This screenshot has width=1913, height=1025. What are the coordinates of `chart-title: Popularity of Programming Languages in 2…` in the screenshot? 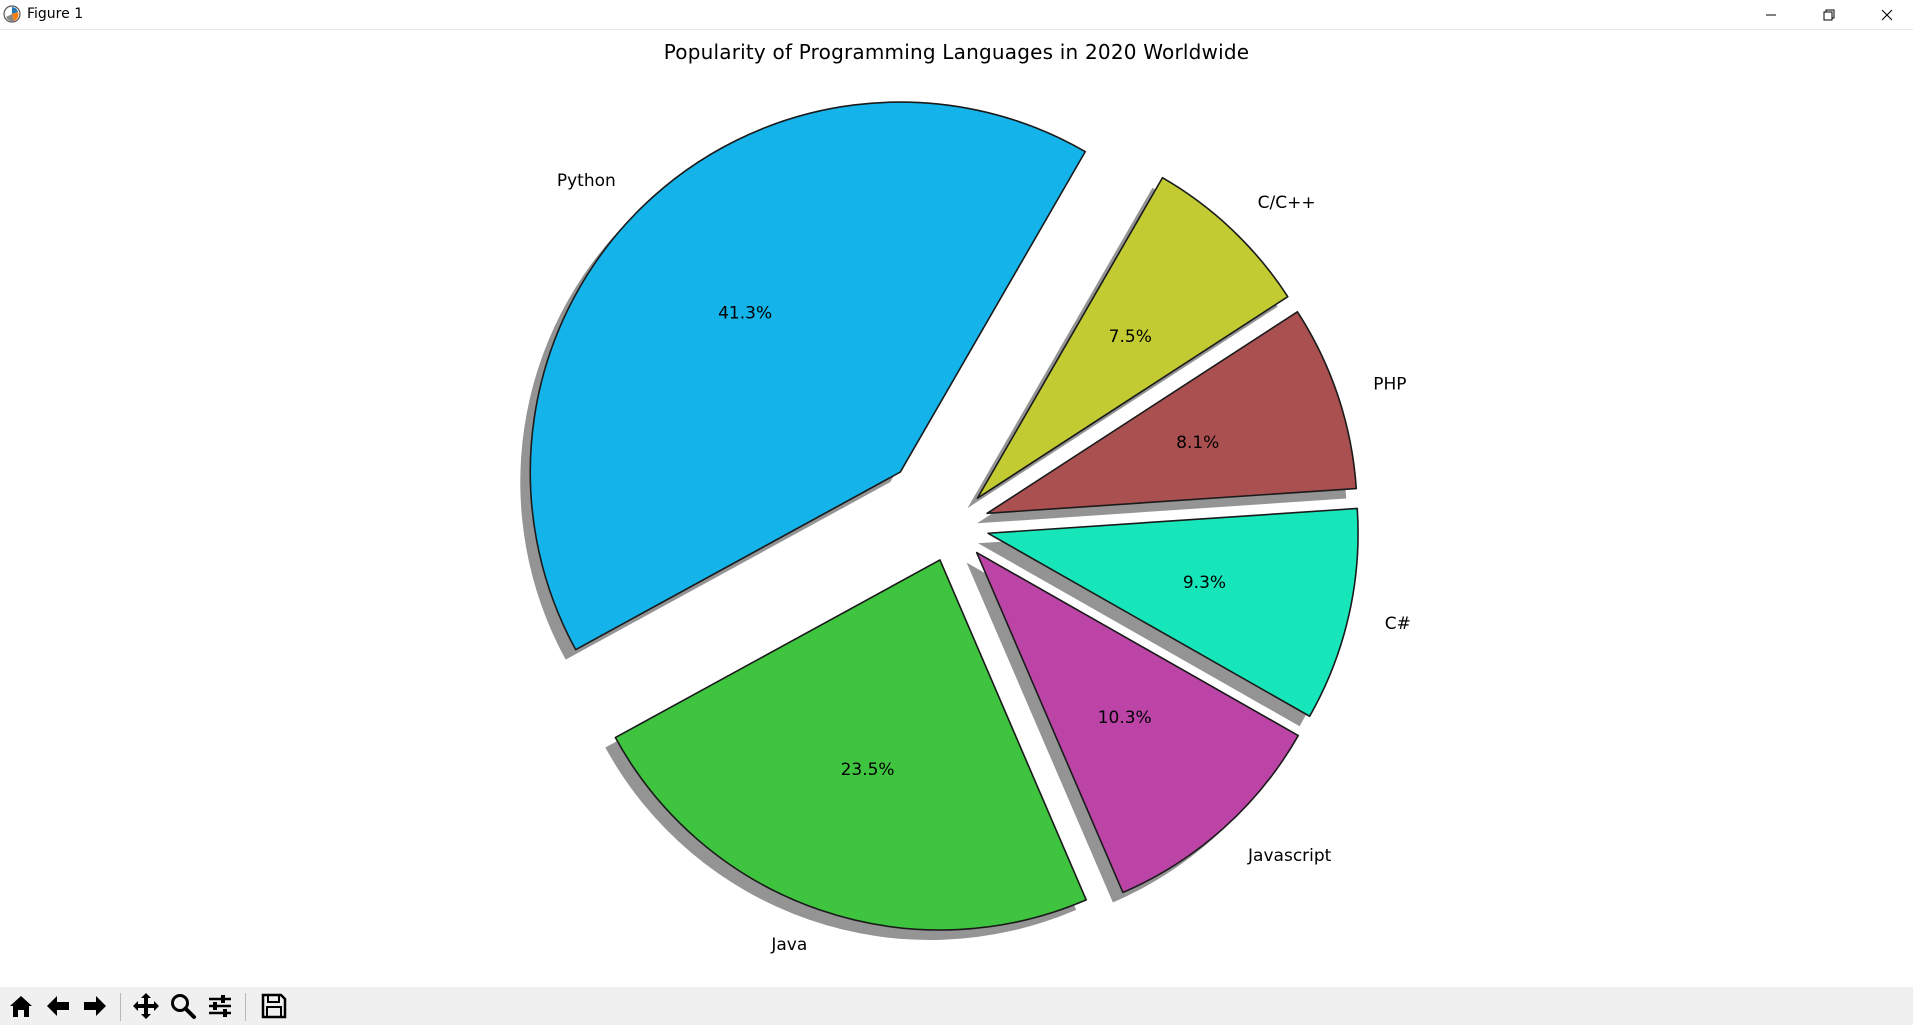 It's located at (956, 52).